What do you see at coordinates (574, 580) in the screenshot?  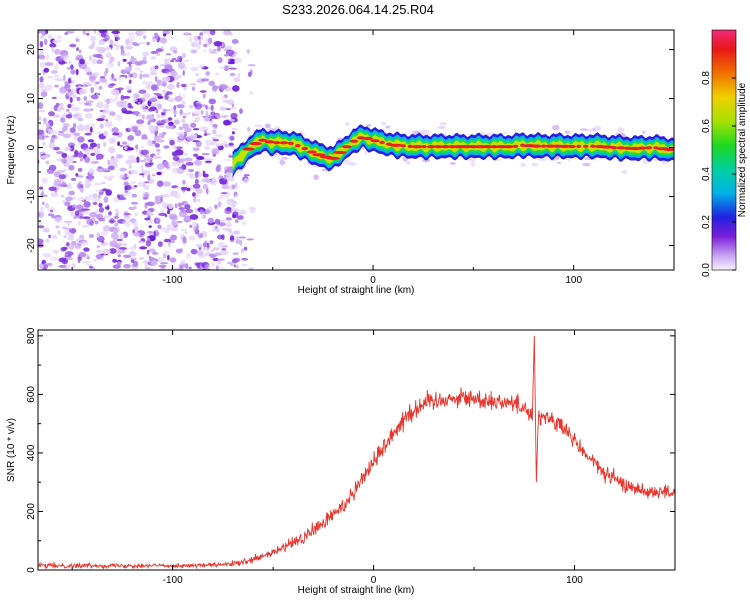 I see `x-tick-label: 100` at bounding box center [574, 580].